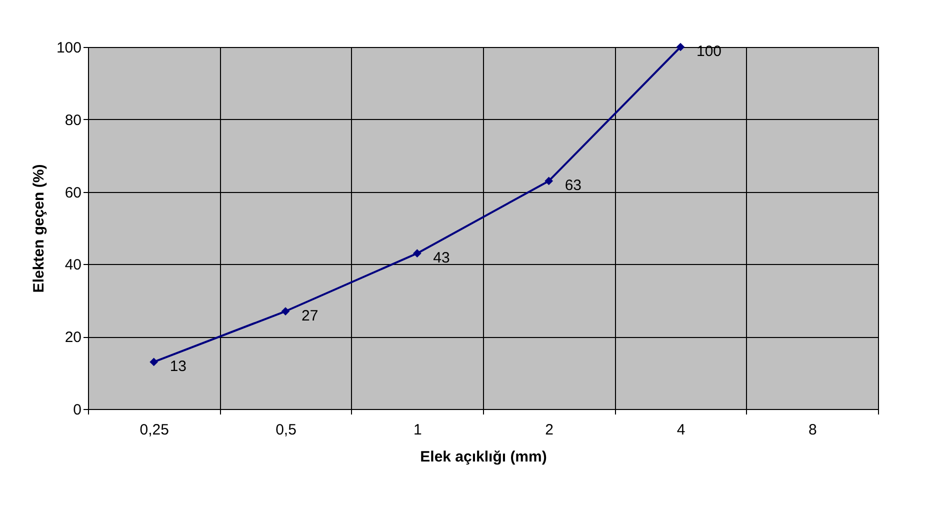  Describe the element at coordinates (69, 48) in the screenshot. I see `y-tick-label: 100` at that location.